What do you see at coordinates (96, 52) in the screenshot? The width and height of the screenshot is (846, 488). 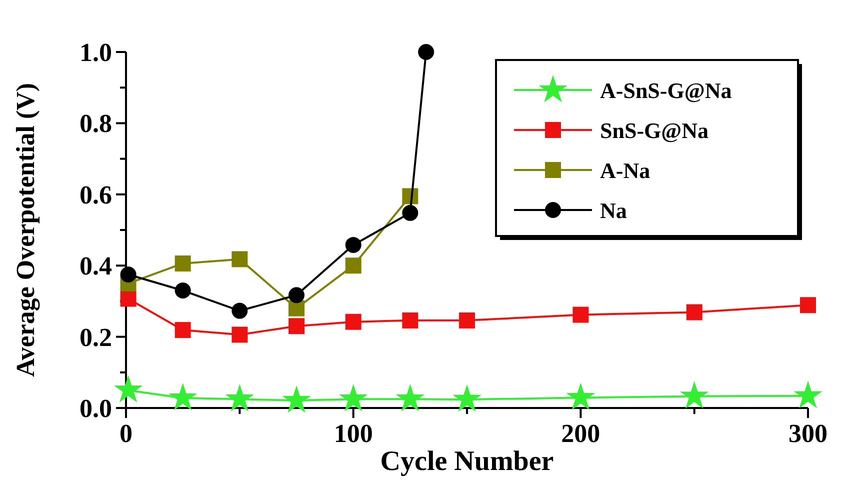 I see `y-tick-label: 1.0` at bounding box center [96, 52].